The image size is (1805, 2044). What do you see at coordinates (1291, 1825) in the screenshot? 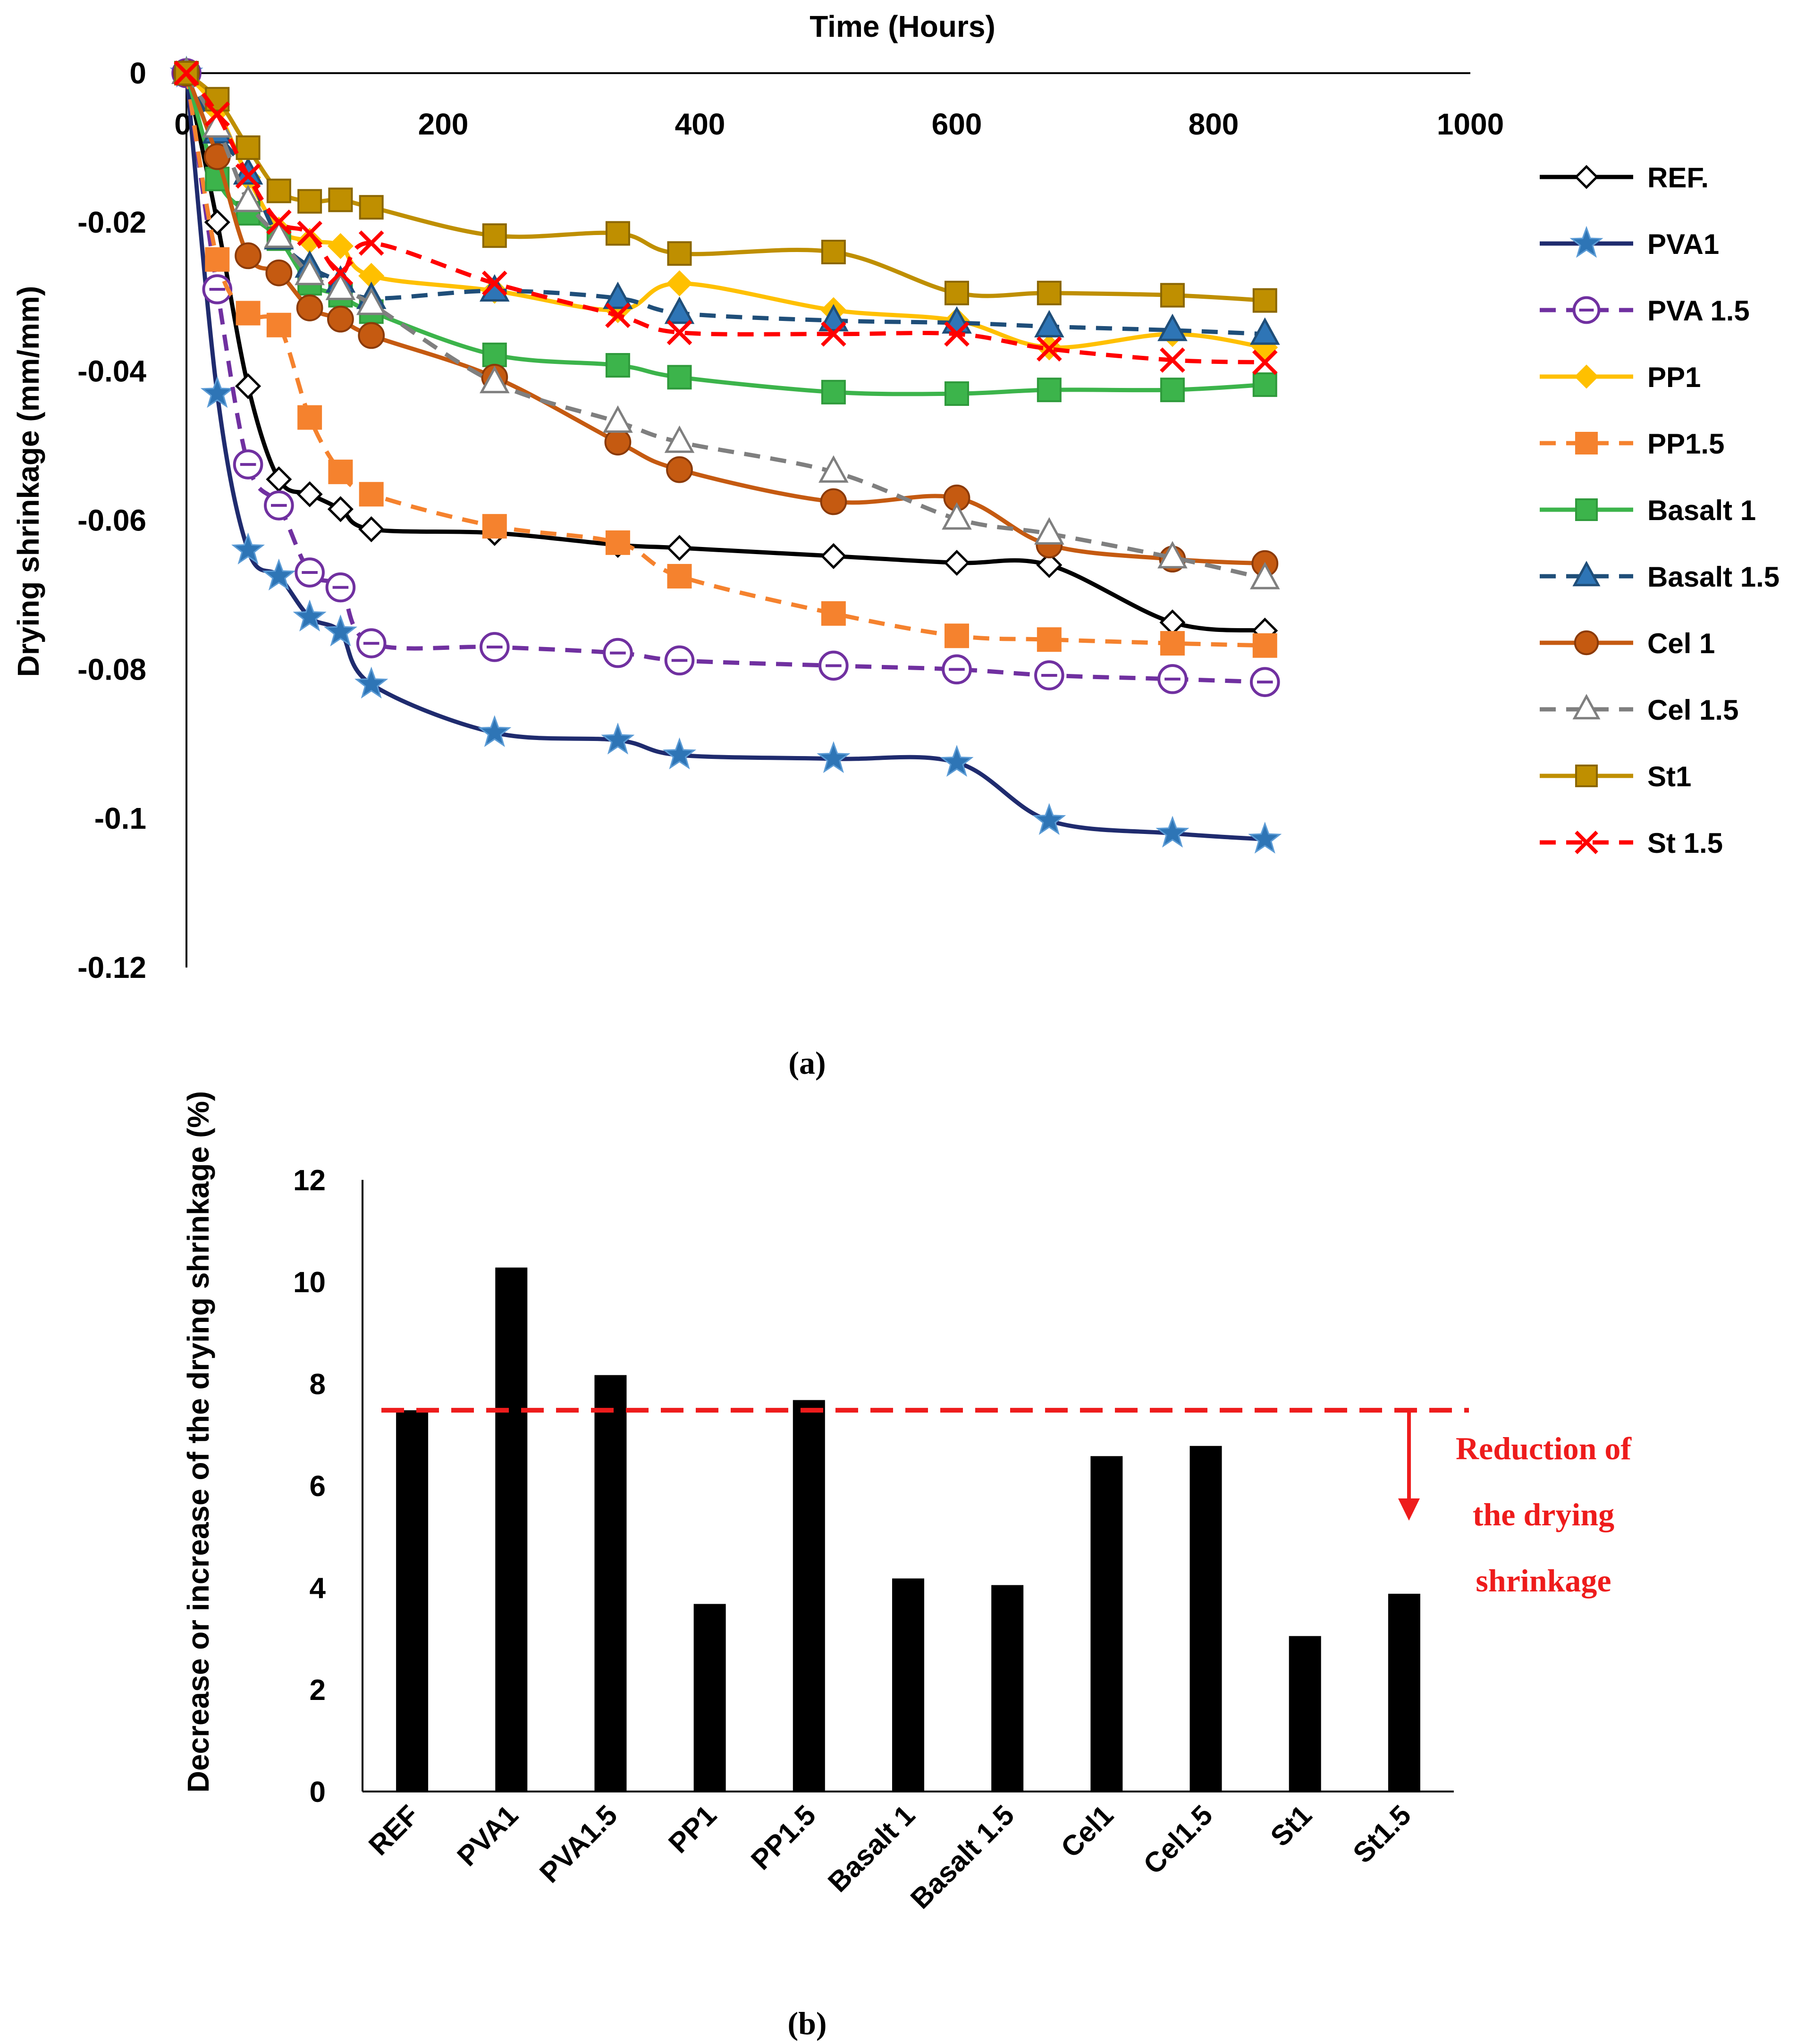
I see `category-label-st1: St1` at bounding box center [1291, 1825].